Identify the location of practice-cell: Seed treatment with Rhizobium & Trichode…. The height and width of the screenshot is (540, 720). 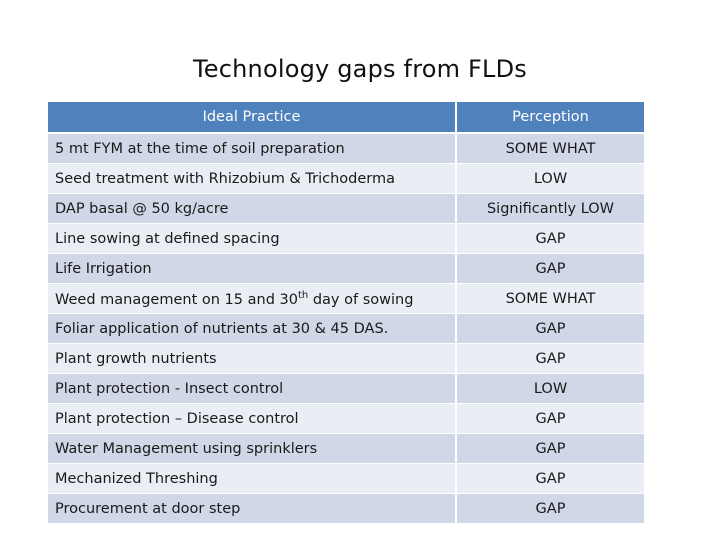
(252, 178).